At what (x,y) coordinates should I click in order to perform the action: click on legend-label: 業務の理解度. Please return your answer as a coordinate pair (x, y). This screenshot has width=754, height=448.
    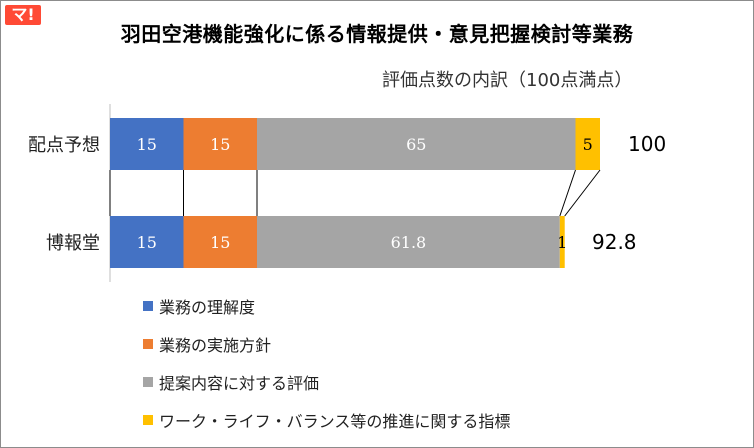
    Looking at the image, I should click on (207, 307).